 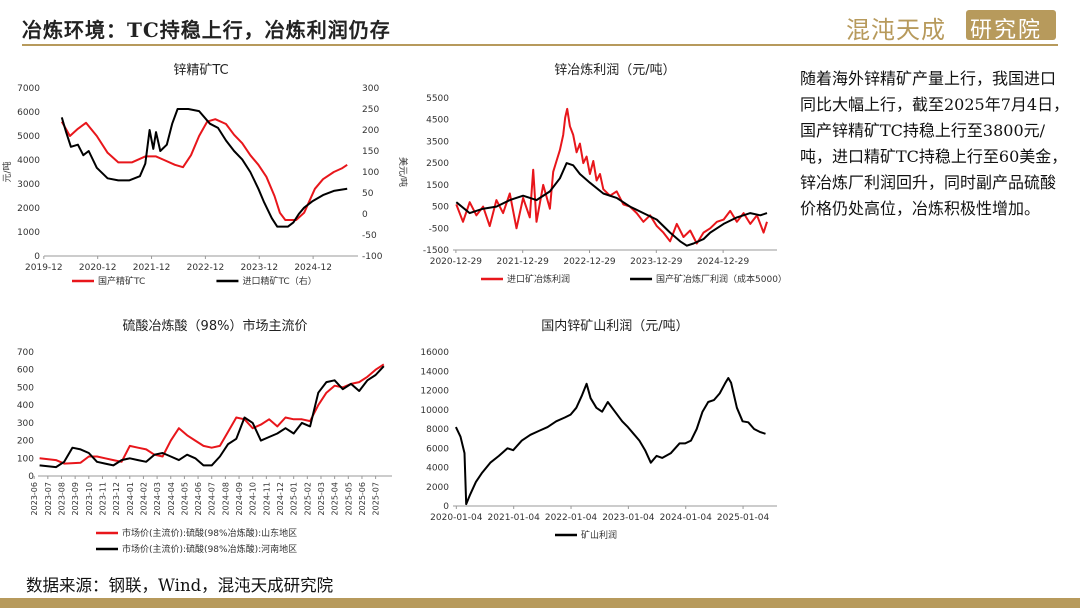 What do you see at coordinates (571, 518) in the screenshot?
I see `x-tick-label: 2022-01-04` at bounding box center [571, 518].